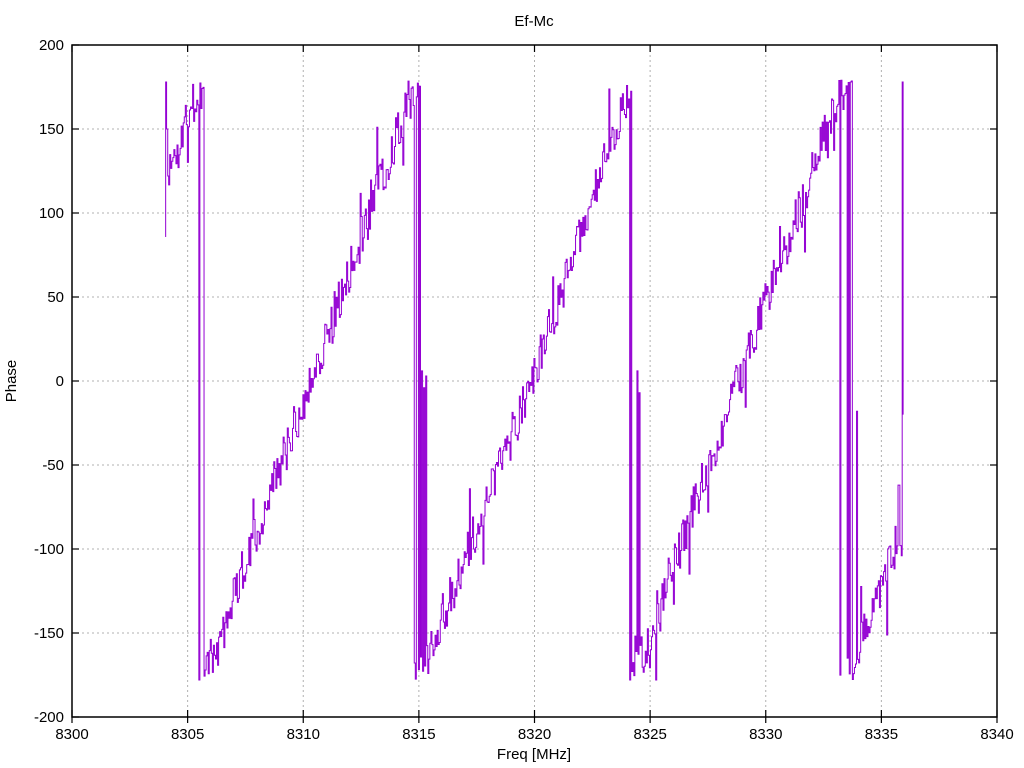  I want to click on y-tick-label: 100, so click(51, 213).